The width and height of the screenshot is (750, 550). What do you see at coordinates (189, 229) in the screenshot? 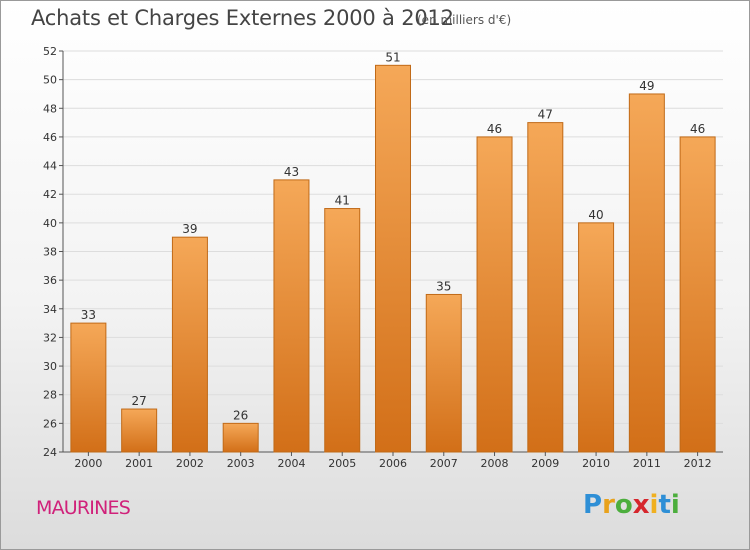
I see `bar-value-label: 39` at bounding box center [189, 229].